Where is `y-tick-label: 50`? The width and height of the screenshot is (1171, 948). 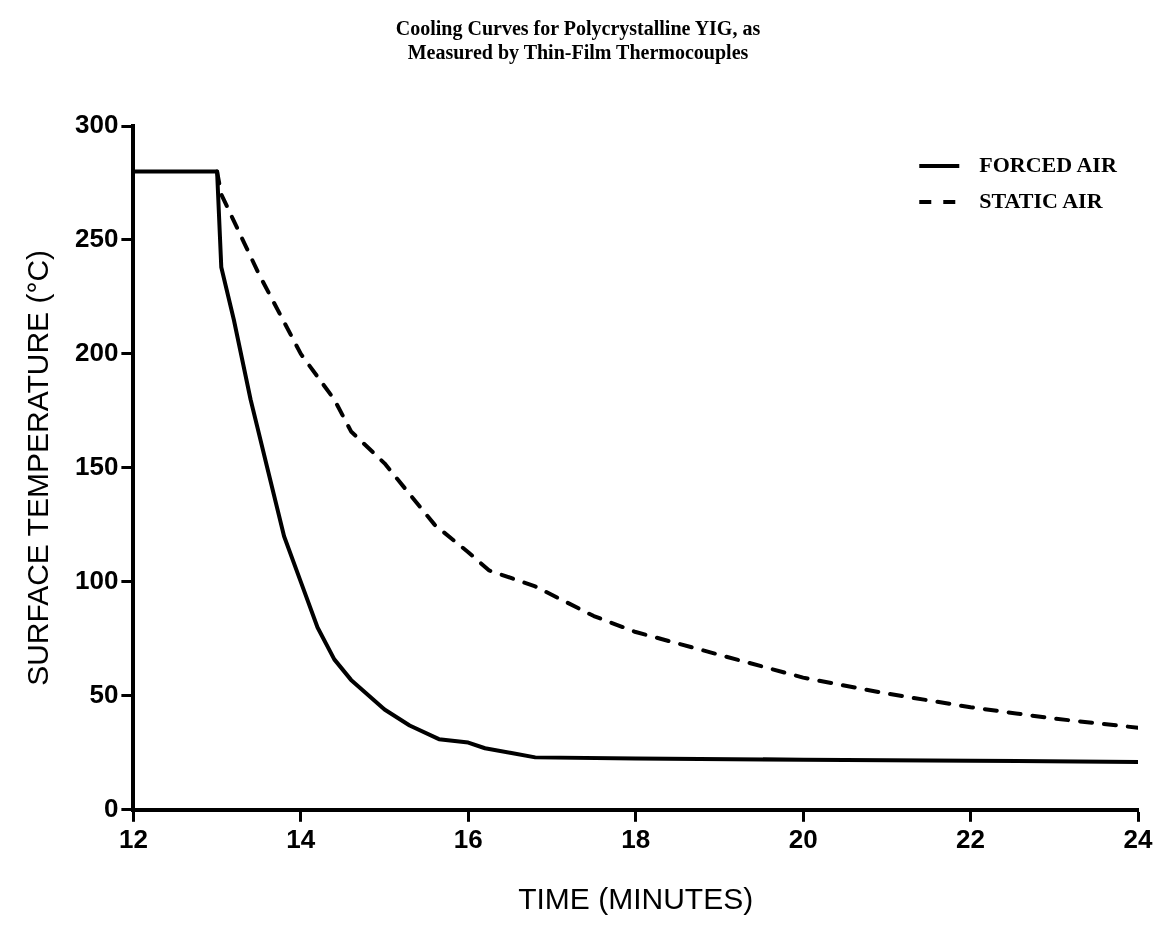
y-tick-label: 50 is located at coordinates (104, 694).